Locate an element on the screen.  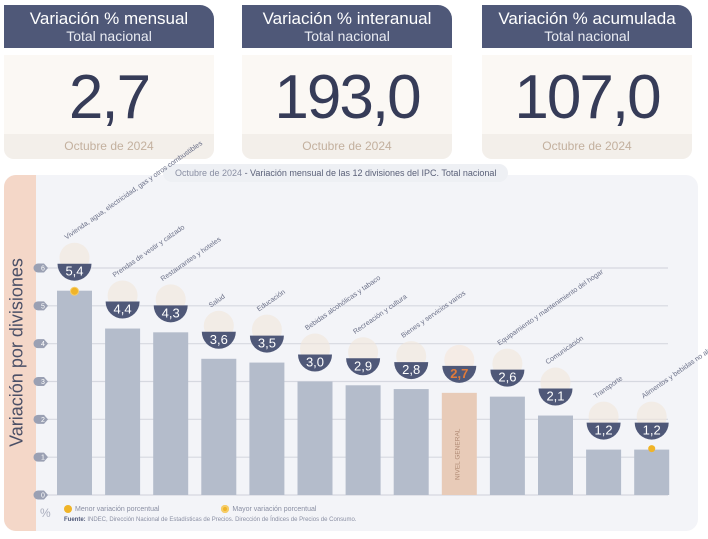
card-body: 107,0 Octubre de 2024 is located at coordinates (587, 107).